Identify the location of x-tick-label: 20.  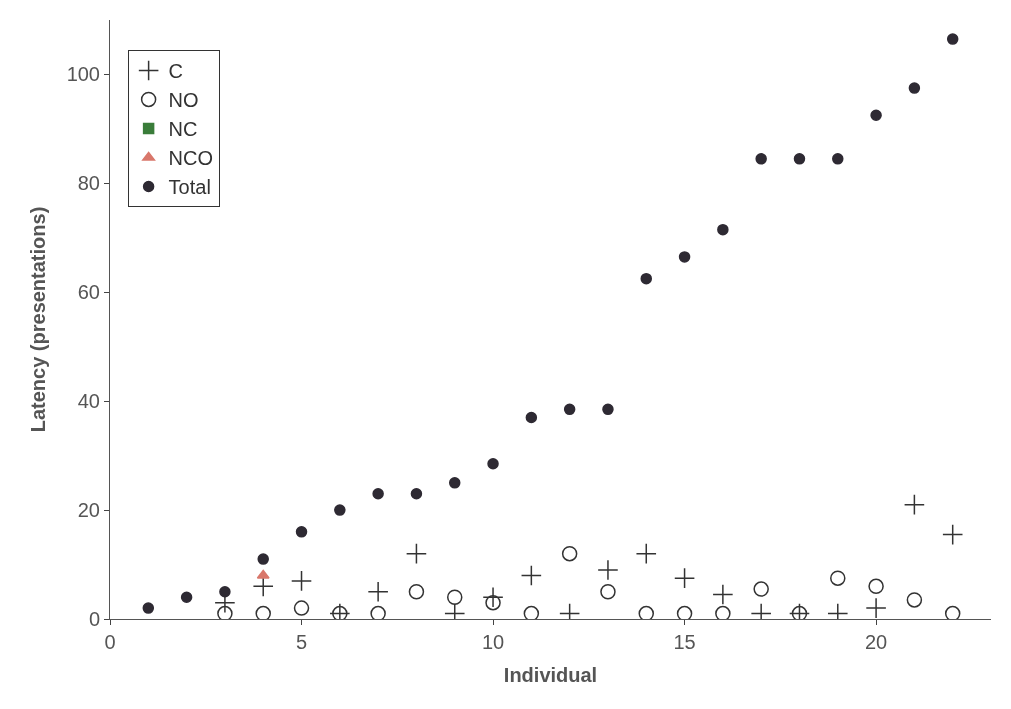
(876, 642).